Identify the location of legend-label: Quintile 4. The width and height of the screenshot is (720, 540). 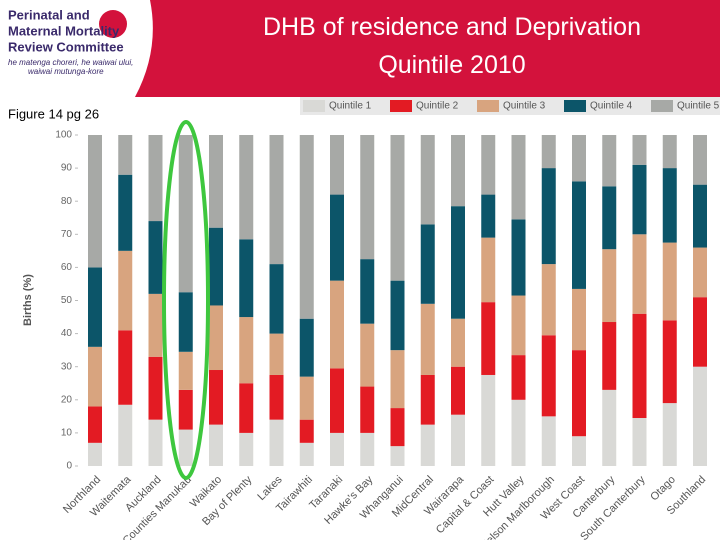
(611, 106).